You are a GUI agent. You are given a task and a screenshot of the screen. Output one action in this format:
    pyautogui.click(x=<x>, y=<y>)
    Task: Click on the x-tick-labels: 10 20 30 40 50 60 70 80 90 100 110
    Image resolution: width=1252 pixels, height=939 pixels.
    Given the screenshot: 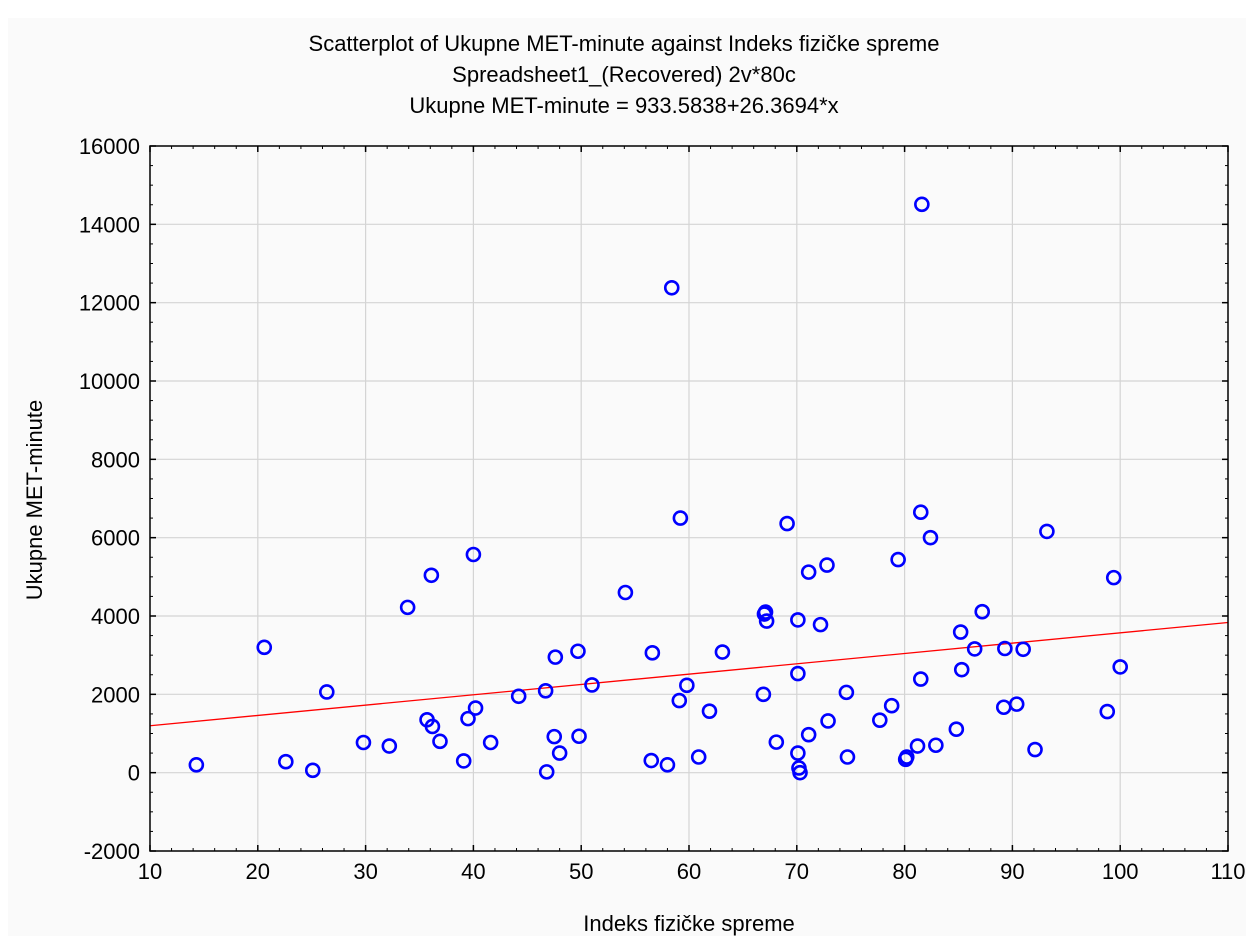 What is the action you would take?
    pyautogui.click(x=692, y=871)
    